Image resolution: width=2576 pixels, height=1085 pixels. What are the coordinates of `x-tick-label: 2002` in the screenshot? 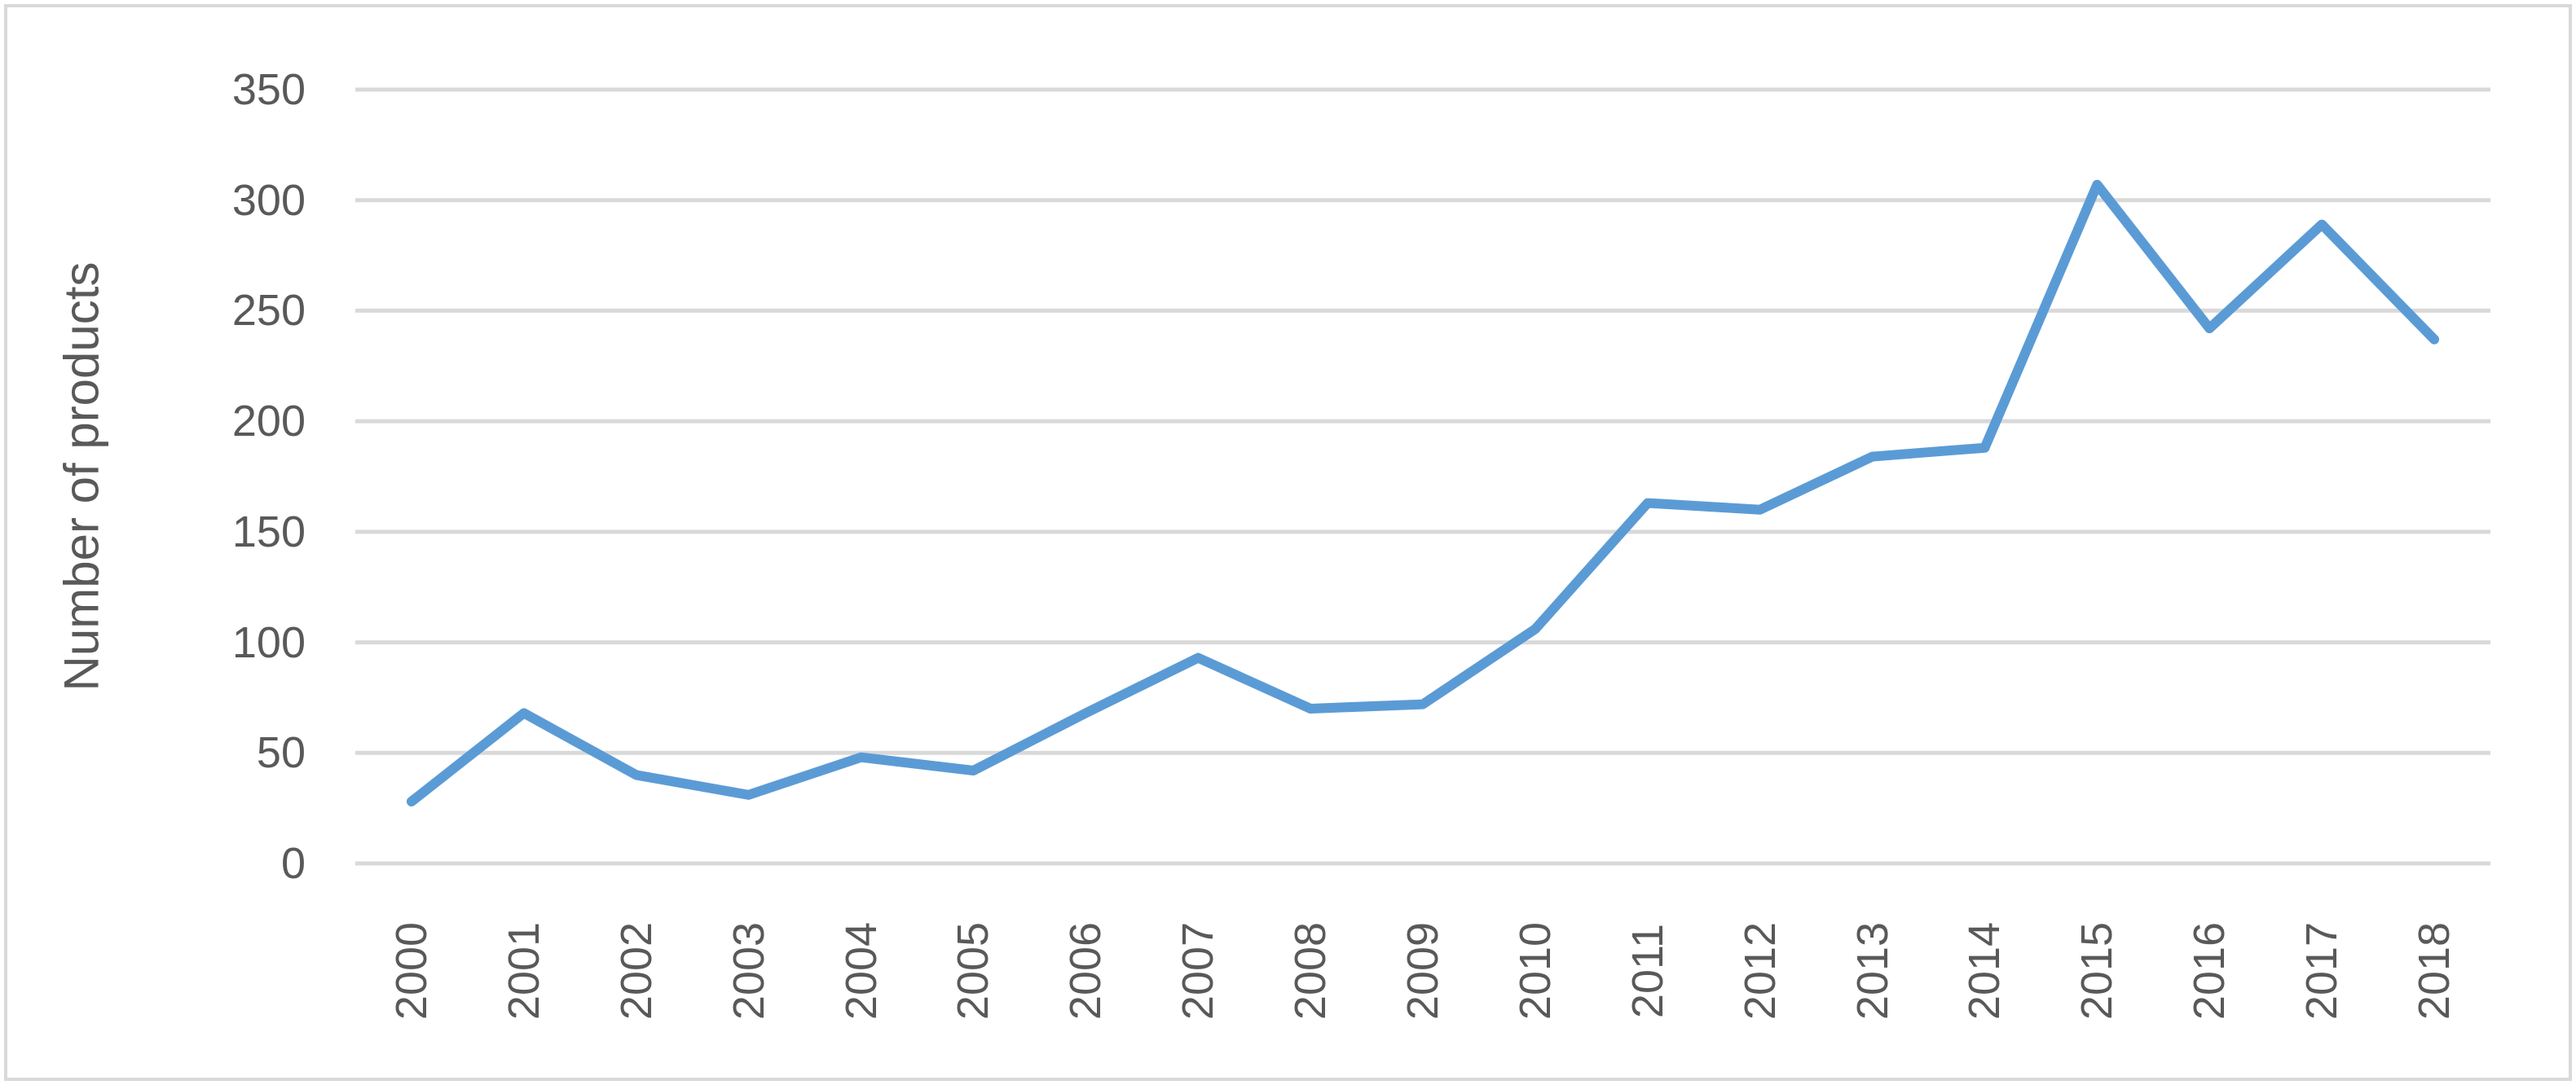 It's located at (636, 971).